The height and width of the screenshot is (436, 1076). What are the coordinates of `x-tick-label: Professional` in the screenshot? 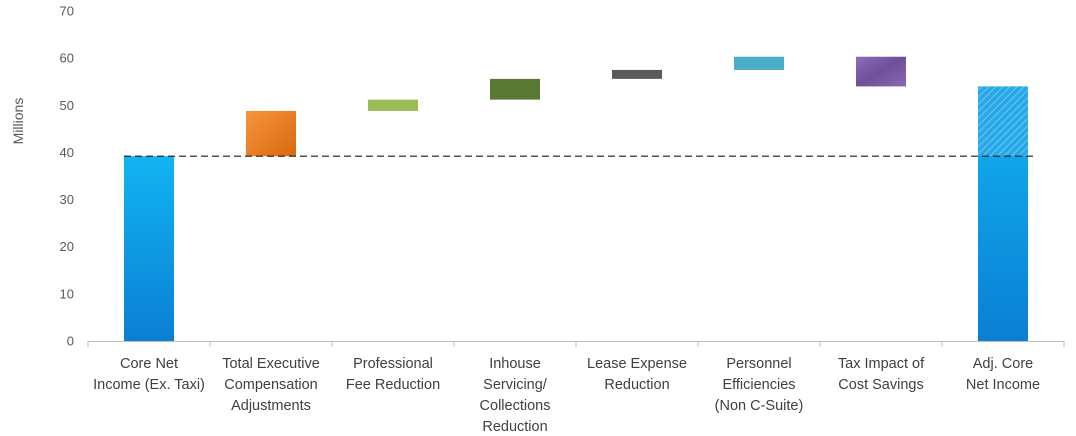 It's located at (393, 364).